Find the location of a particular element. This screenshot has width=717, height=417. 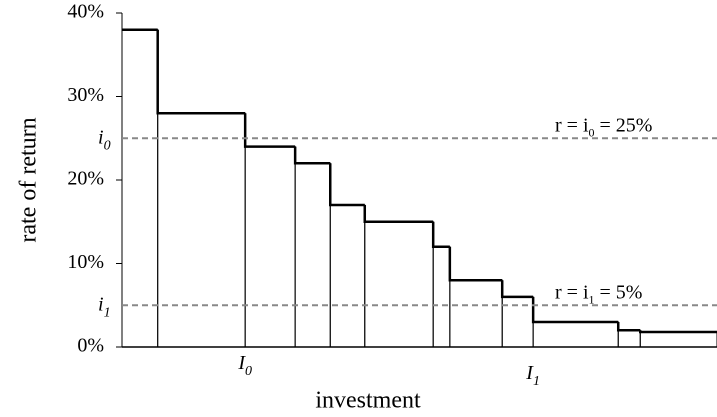

label-text: = 5% is located at coordinates (619, 292).